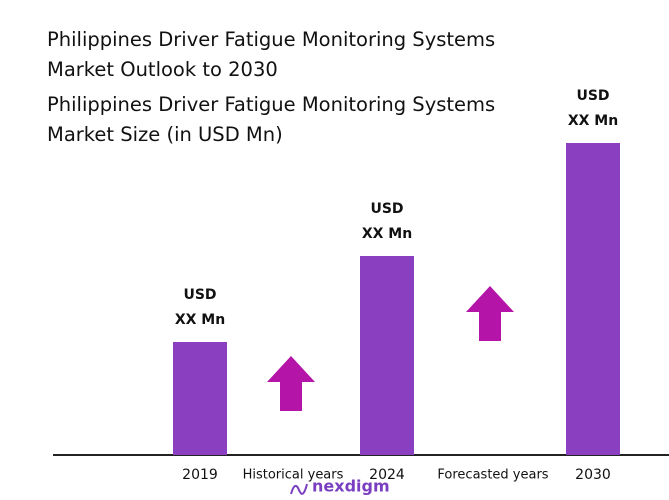  What do you see at coordinates (200, 475) in the screenshot?
I see `x-tick-label: 2019` at bounding box center [200, 475].